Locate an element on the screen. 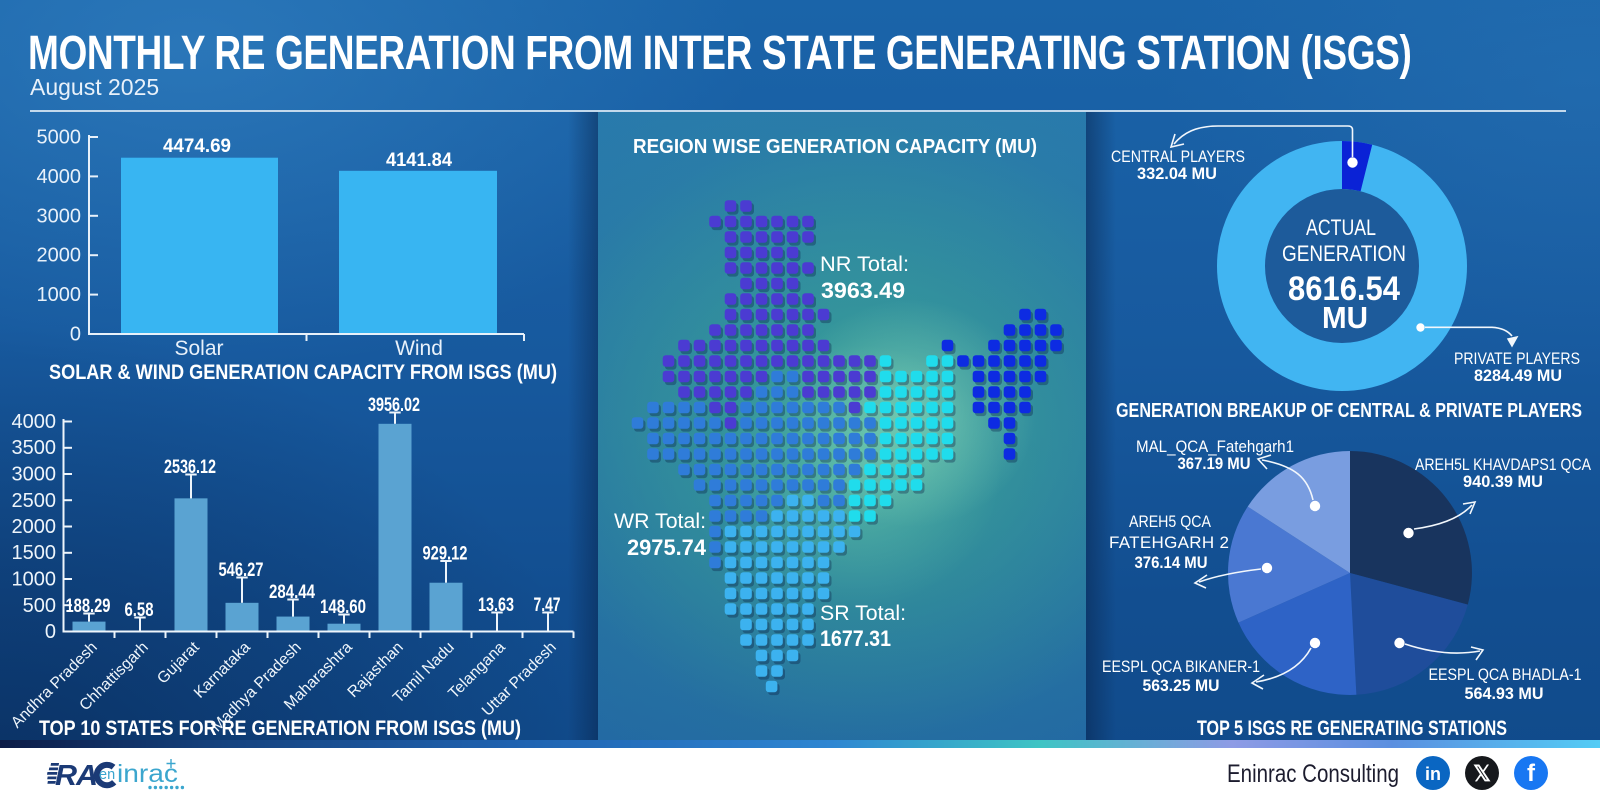  svg-text: 188.29 is located at coordinates (88, 606).